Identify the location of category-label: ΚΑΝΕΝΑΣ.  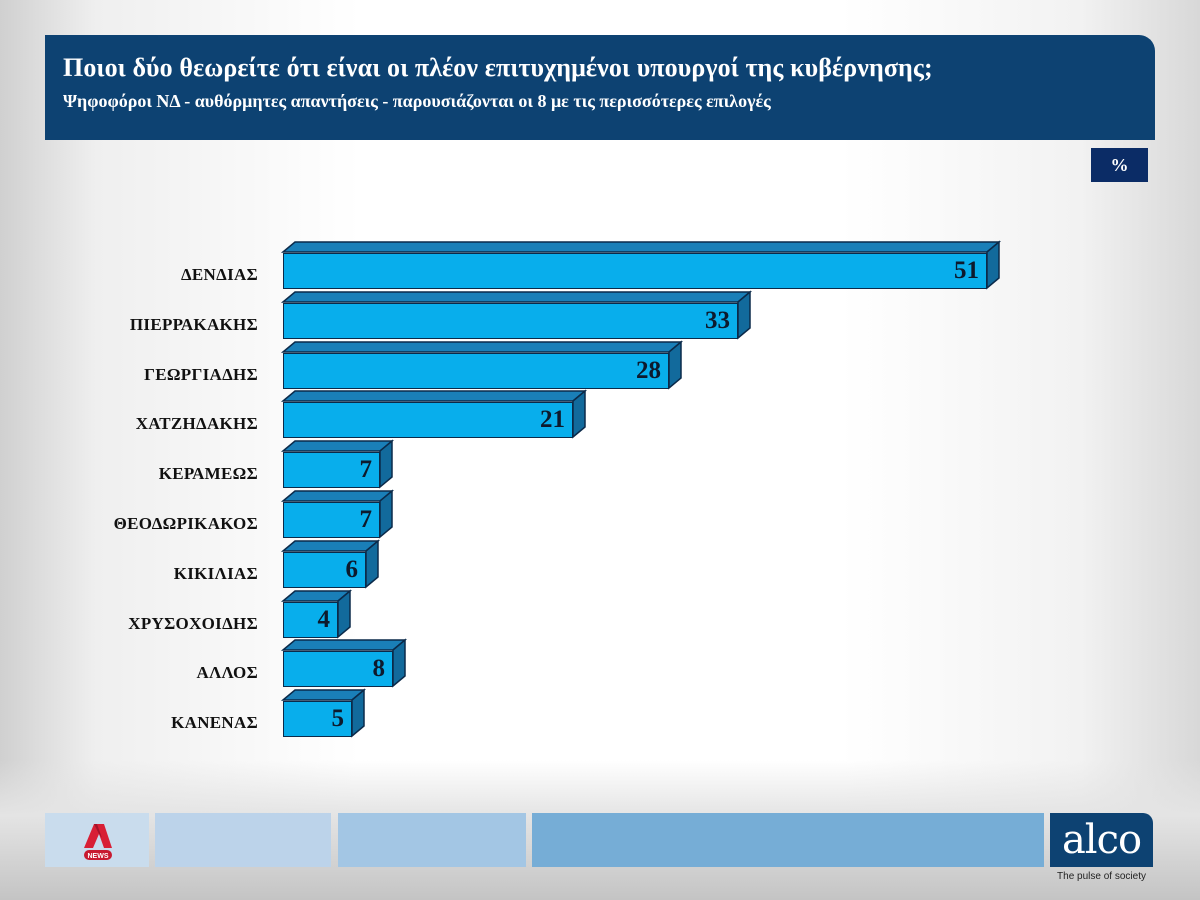
(214, 722).